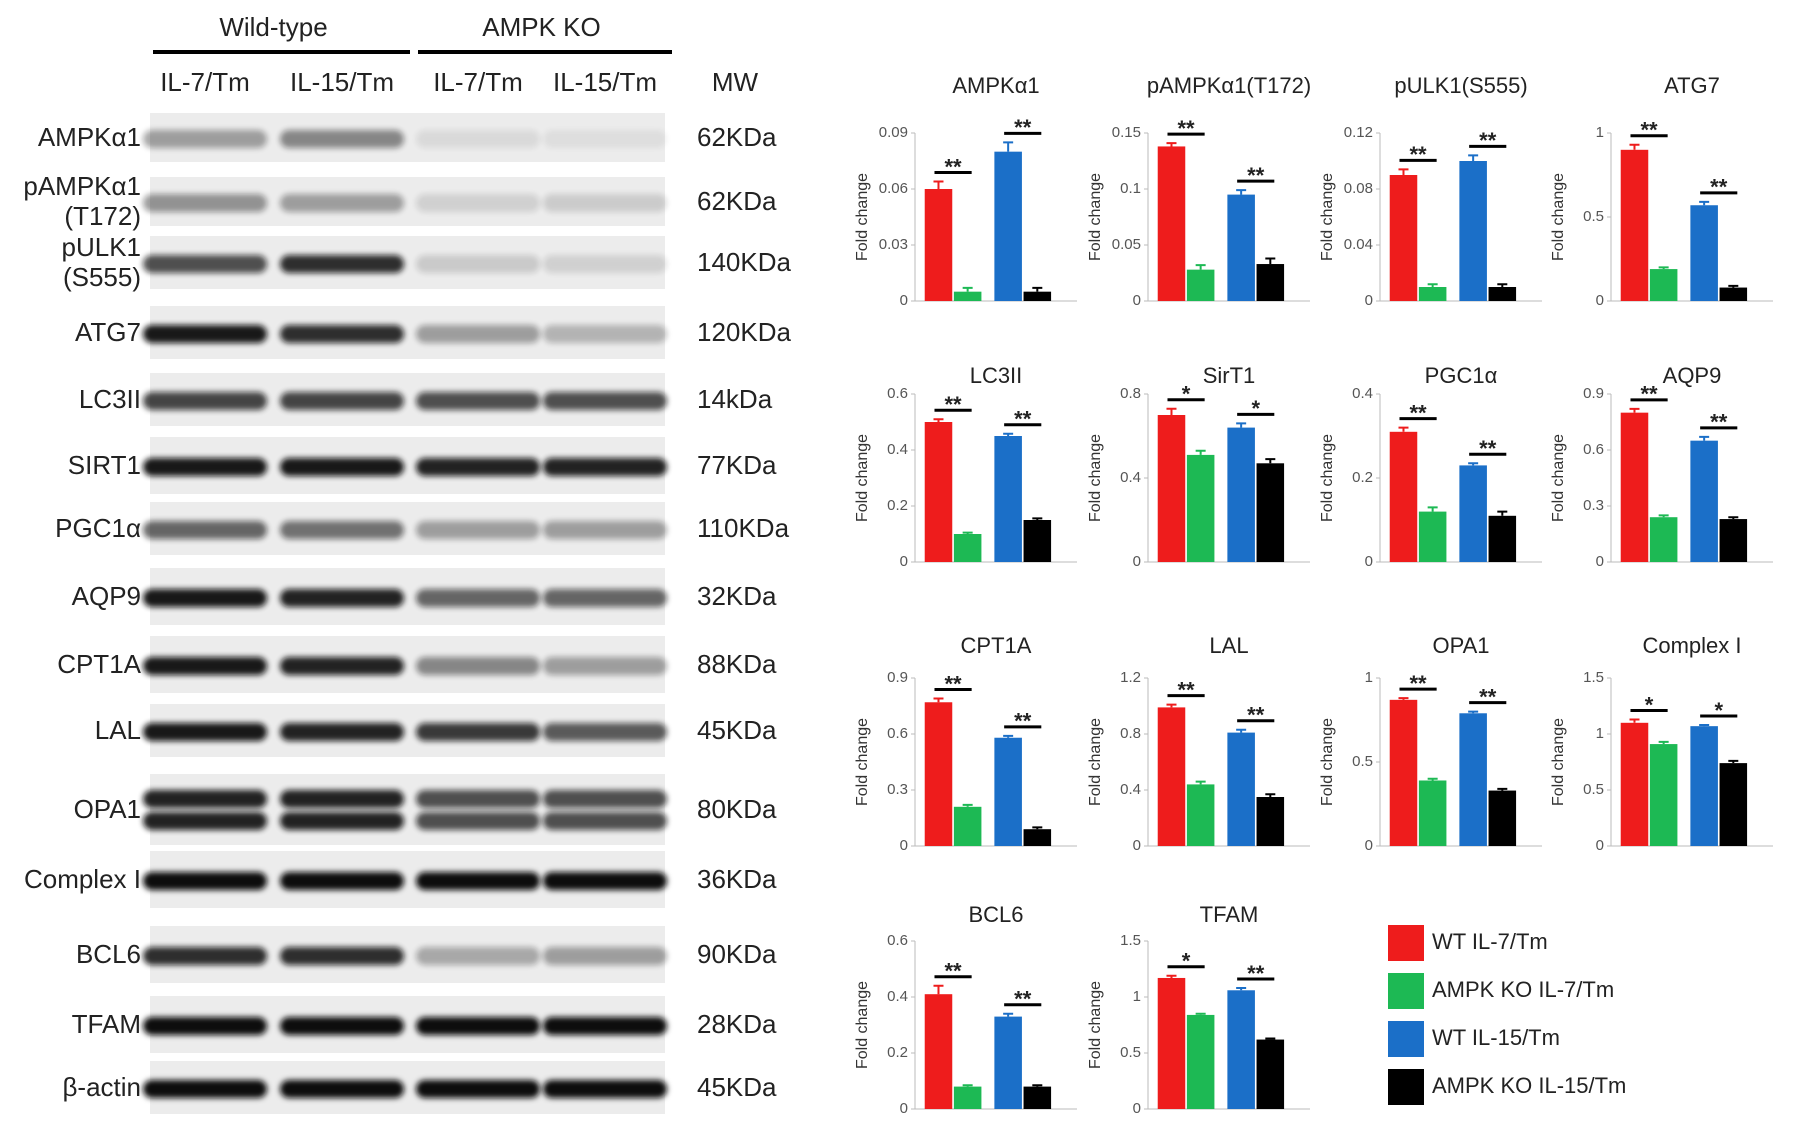 Image resolution: width=1814 pixels, height=1132 pixels. Describe the element at coordinates (1523, 989) in the screenshot. I see `legend-label: AMPK KO IL-7/Tm` at that location.